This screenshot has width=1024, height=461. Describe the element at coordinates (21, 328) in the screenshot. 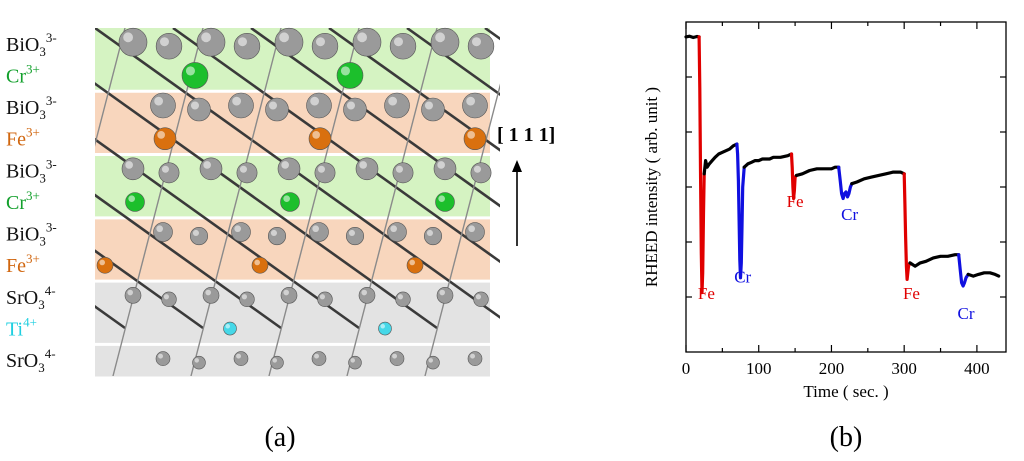

I see `layer-label: Ti4+` at that location.